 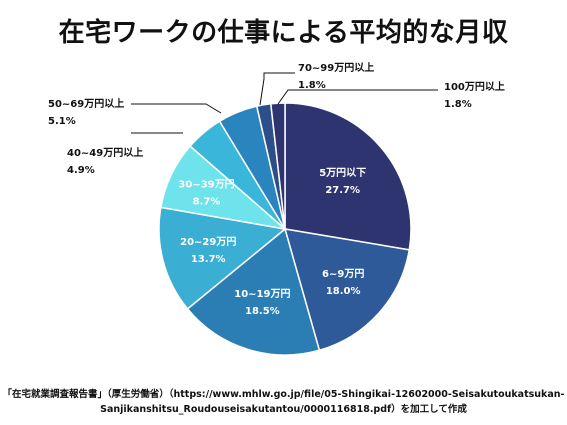 What do you see at coordinates (207, 202) in the screenshot?
I see `slice-label-value: 8.7%` at bounding box center [207, 202].